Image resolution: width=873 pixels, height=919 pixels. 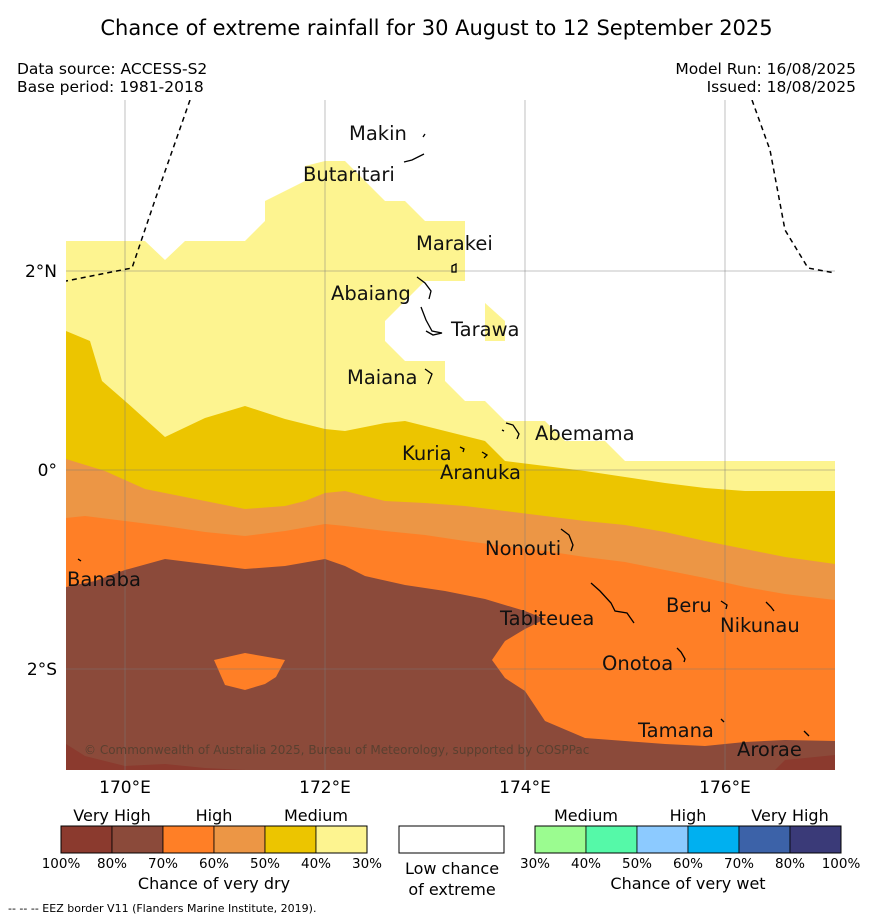 What do you see at coordinates (739, 864) in the screenshot?
I see `legend-wet-percent: 70%` at bounding box center [739, 864].